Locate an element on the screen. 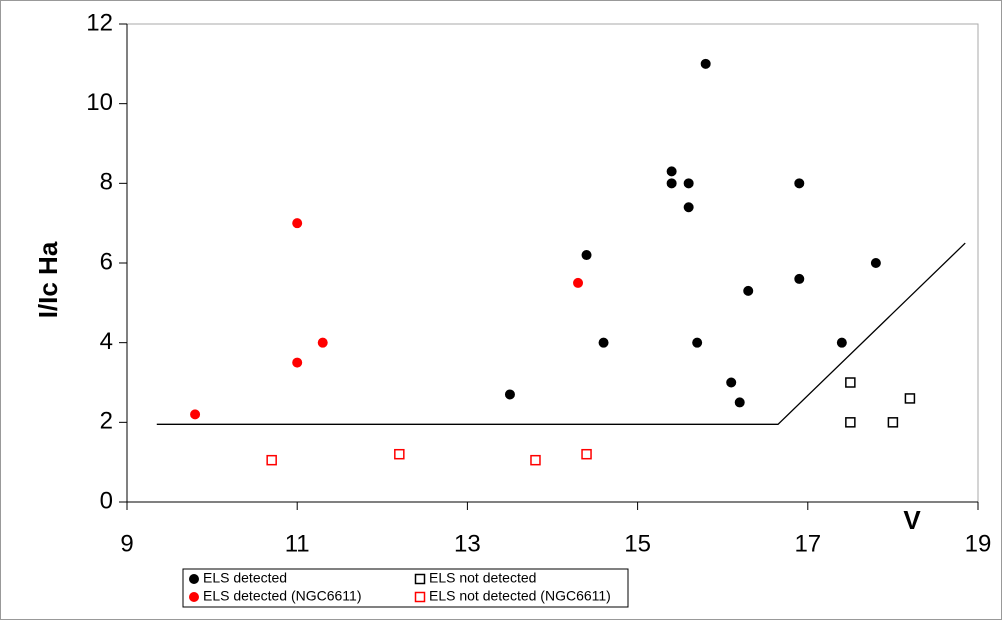 Image resolution: width=1002 pixels, height=620 pixels. y-axis-label: I/Ic Ha is located at coordinates (48, 279).